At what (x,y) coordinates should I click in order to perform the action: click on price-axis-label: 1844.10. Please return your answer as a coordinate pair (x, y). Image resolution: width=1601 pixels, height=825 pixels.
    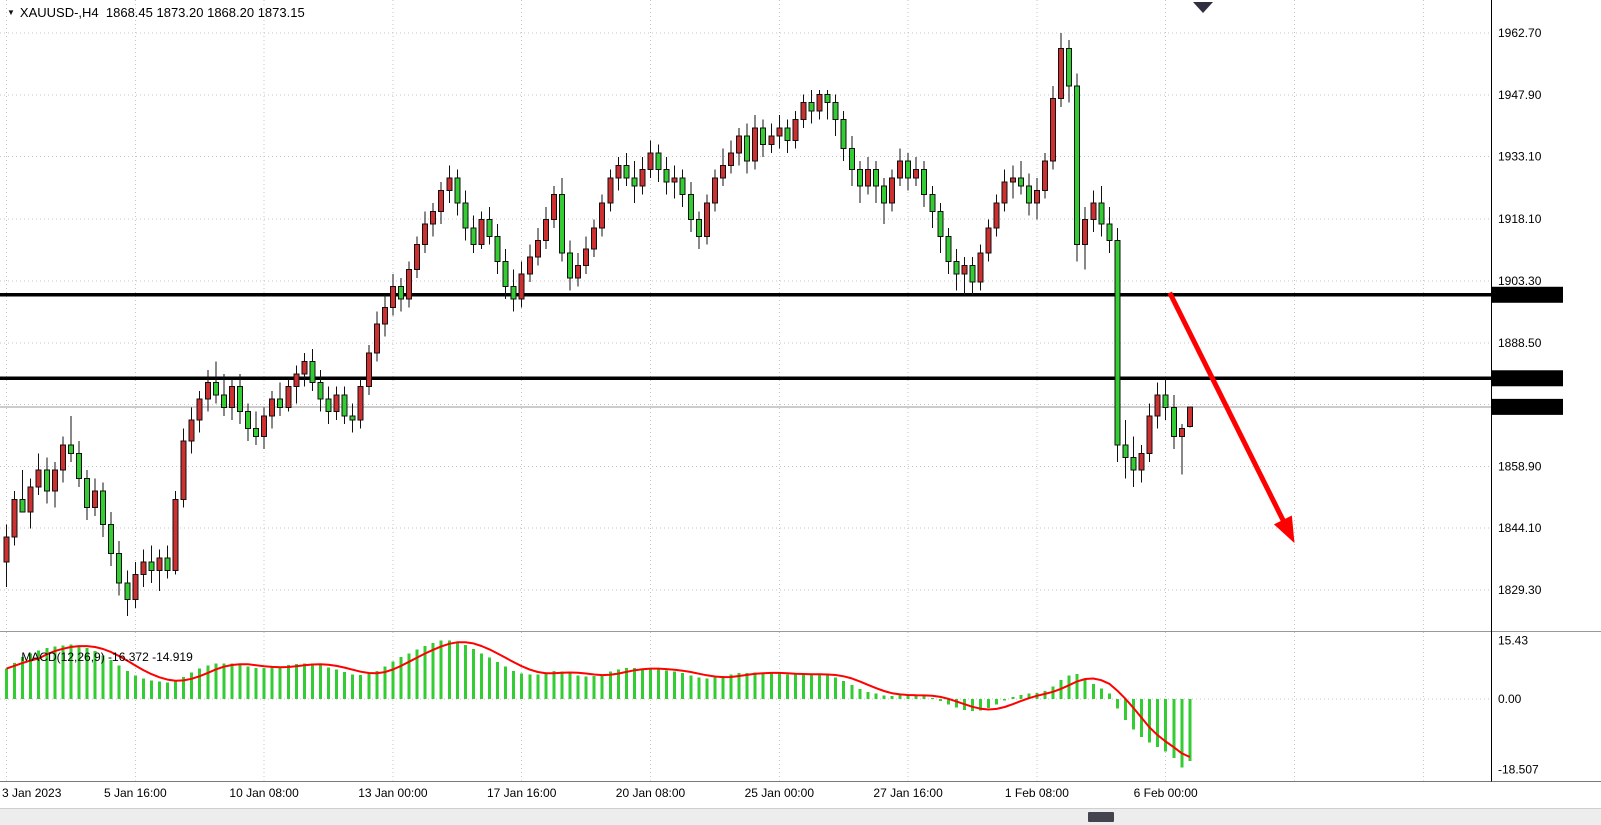
    Looking at the image, I should click on (1520, 528).